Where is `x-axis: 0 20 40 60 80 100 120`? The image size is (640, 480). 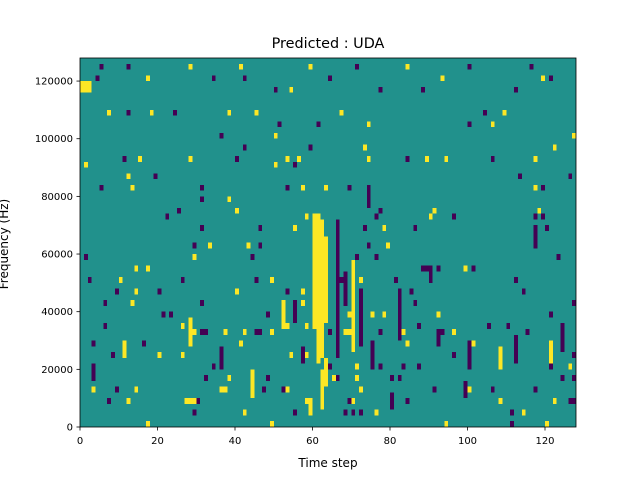
x-axis: 0 20 40 60 80 100 120 is located at coordinates (316, 437).